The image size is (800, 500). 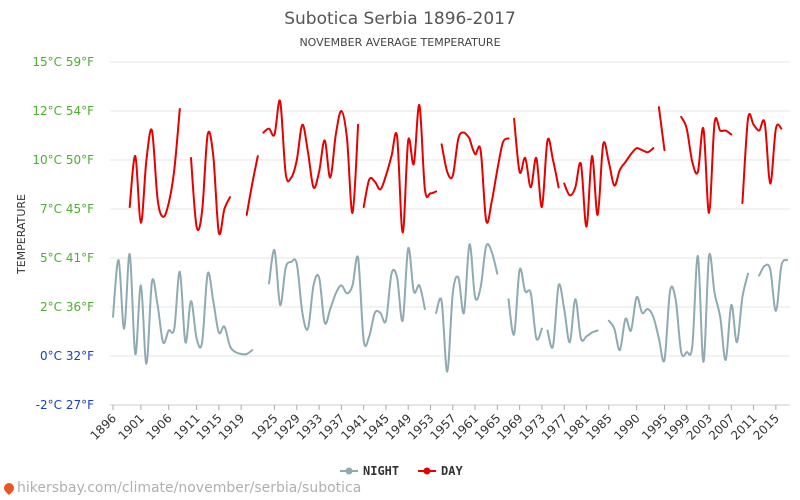 What do you see at coordinates (21, 234) in the screenshot?
I see `y-axis-label: TEMPERATURE` at bounding box center [21, 234].